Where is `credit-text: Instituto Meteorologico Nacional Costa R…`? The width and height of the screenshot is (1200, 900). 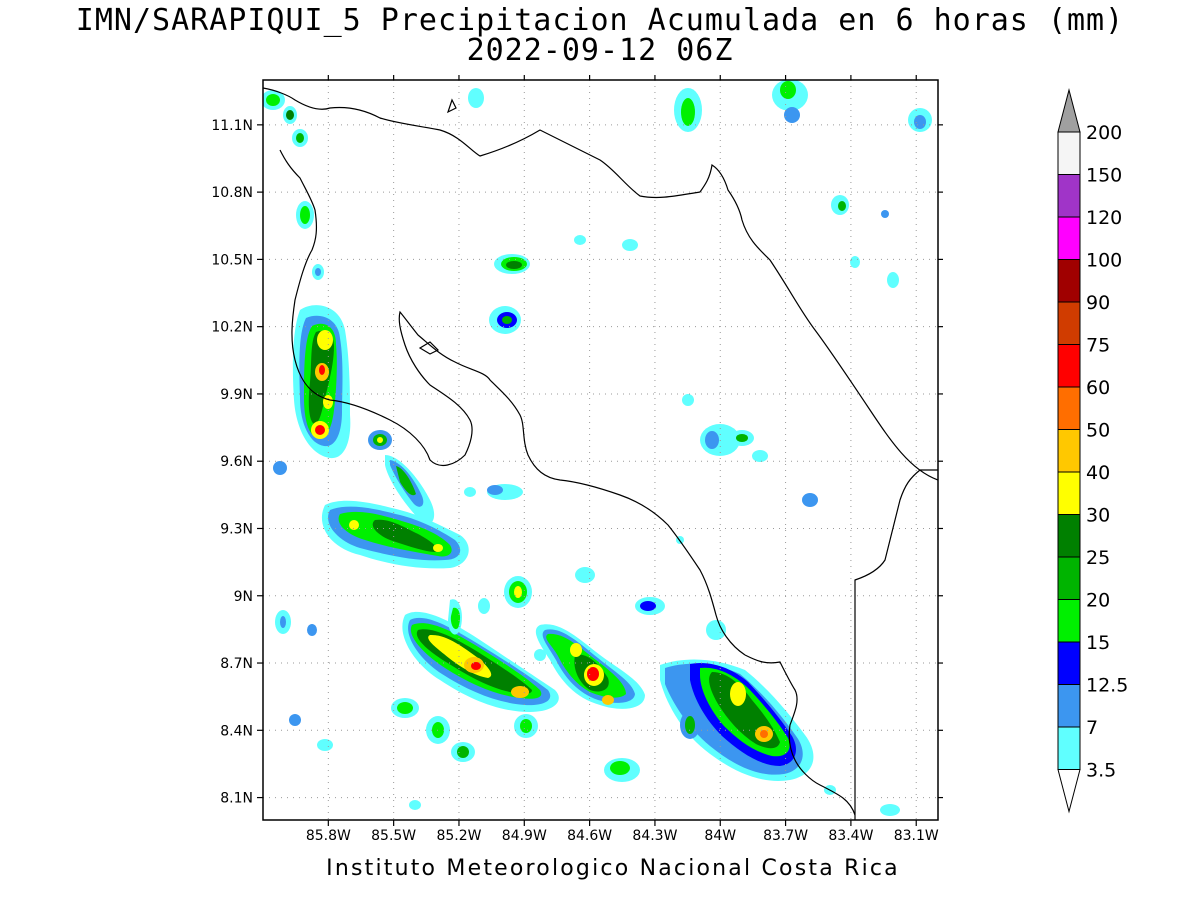
credit-text: Instituto Meteorologico Nacional Costa R… is located at coordinates (613, 868).